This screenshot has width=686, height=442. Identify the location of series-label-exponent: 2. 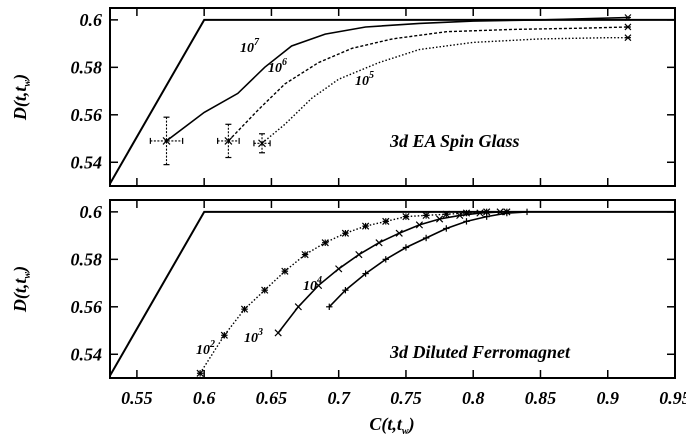
(212, 344).